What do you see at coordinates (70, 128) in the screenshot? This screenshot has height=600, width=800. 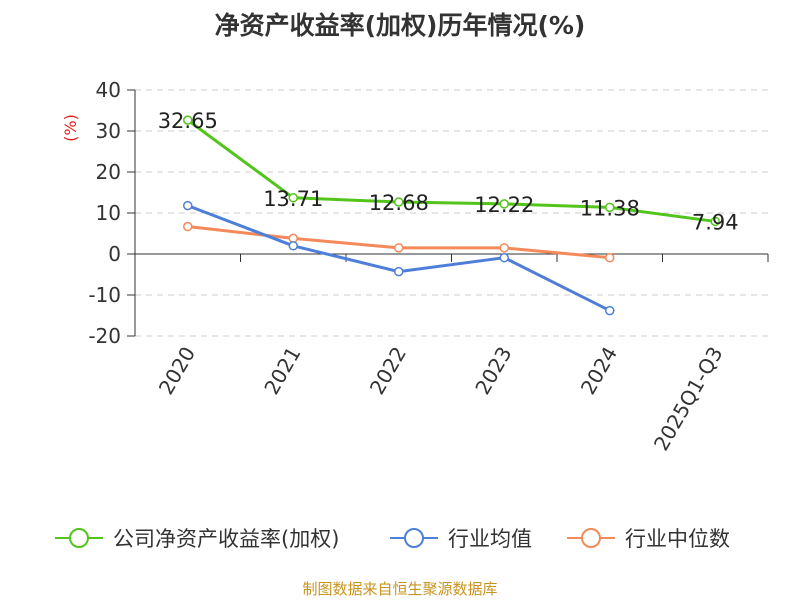 I see `y-axis-unit: (%)` at bounding box center [70, 128].